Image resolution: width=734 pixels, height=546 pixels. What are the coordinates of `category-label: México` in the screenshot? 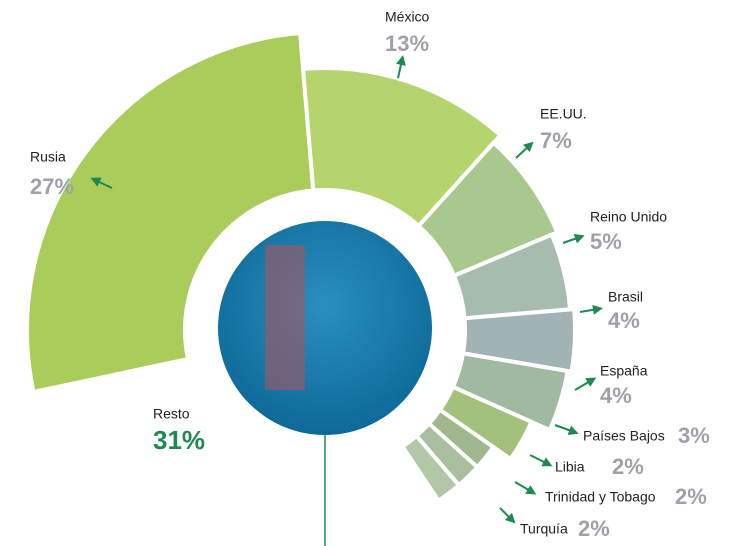 It's located at (407, 17).